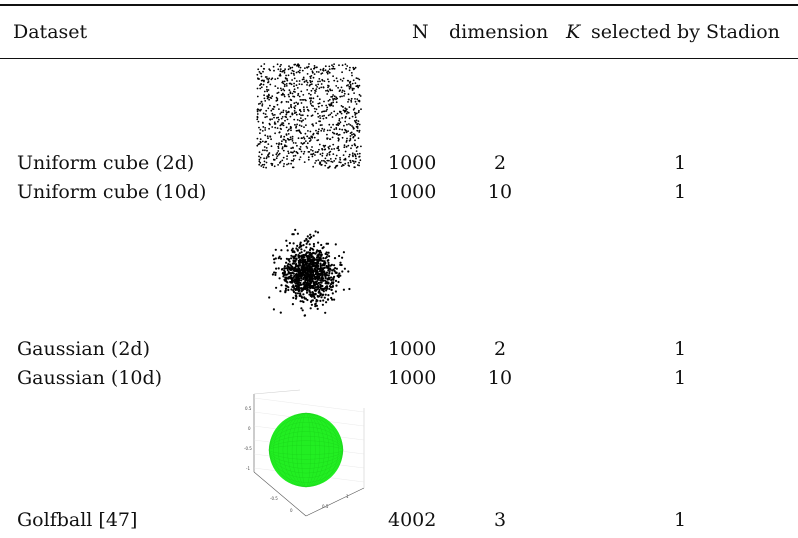 The height and width of the screenshot is (538, 798). I want to click on golfball-axis-tick: -1, so click(248, 468).